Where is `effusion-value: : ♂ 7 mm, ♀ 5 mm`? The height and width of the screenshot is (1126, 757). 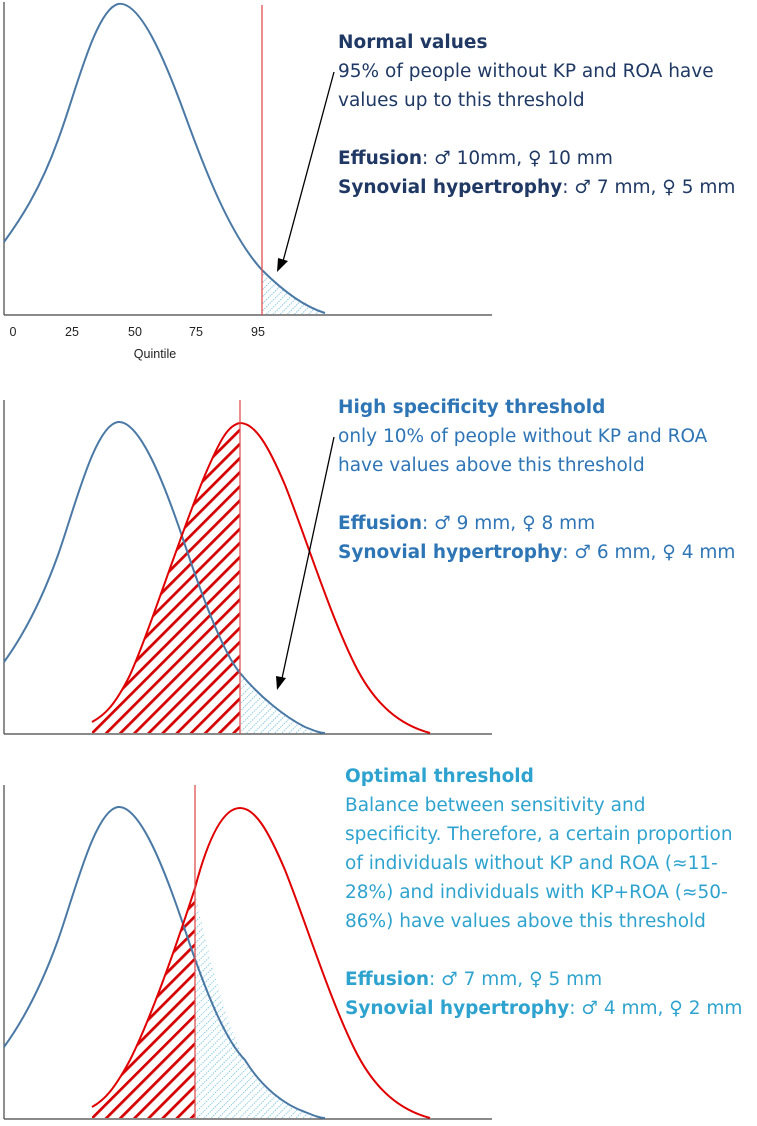 effusion-value: : ♂ 7 mm, ♀ 5 mm is located at coordinates (516, 979).